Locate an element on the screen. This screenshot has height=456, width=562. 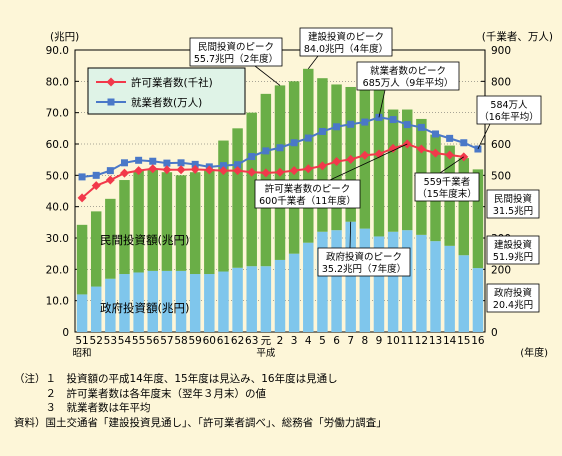
x-tick-label: 14 is located at coordinates (450, 341).